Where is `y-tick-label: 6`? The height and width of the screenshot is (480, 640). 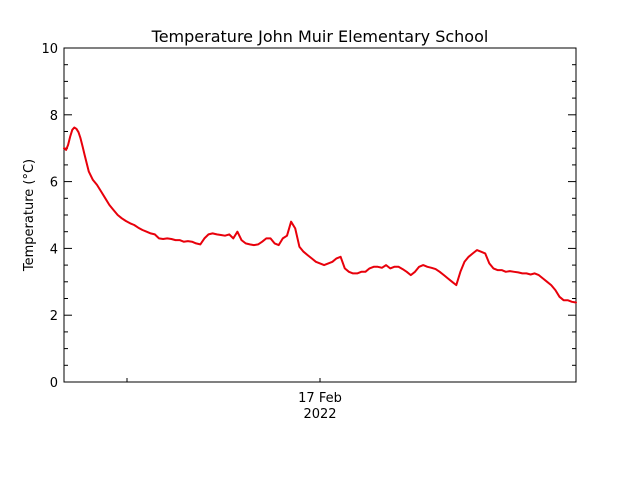
y-tick-label: 6 is located at coordinates (54, 183).